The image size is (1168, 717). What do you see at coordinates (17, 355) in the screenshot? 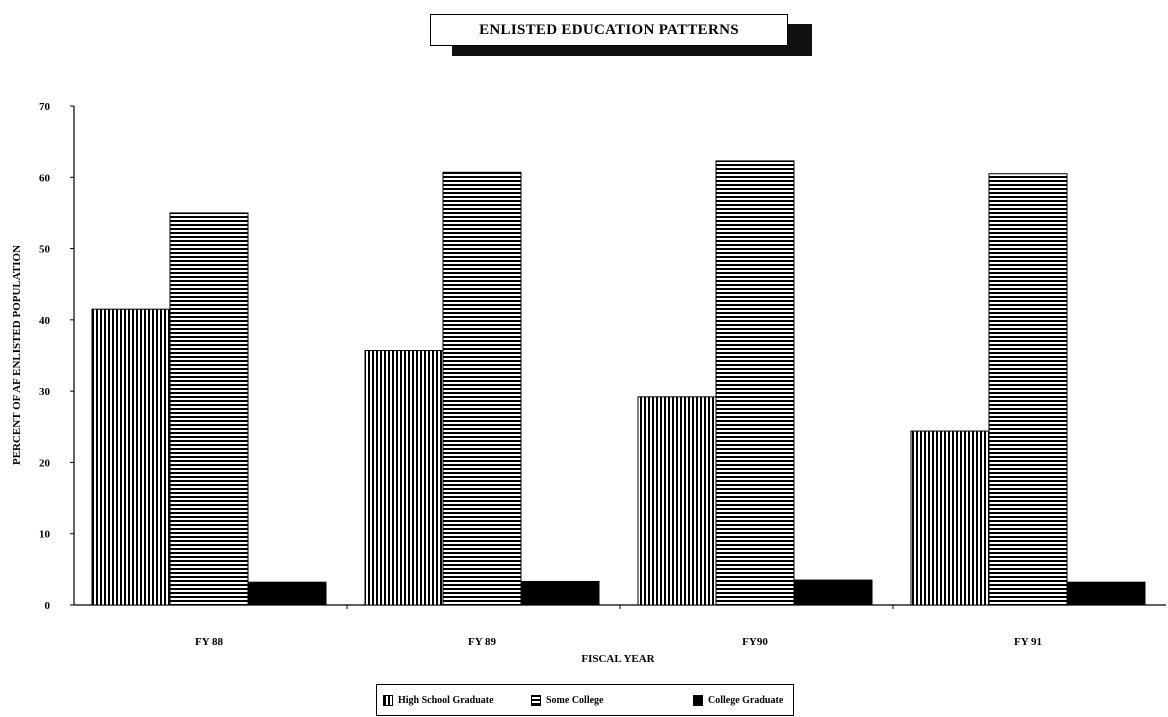
I see `y-axis-title: PERCENT OF AF ENLISTED POPULATION` at bounding box center [17, 355].